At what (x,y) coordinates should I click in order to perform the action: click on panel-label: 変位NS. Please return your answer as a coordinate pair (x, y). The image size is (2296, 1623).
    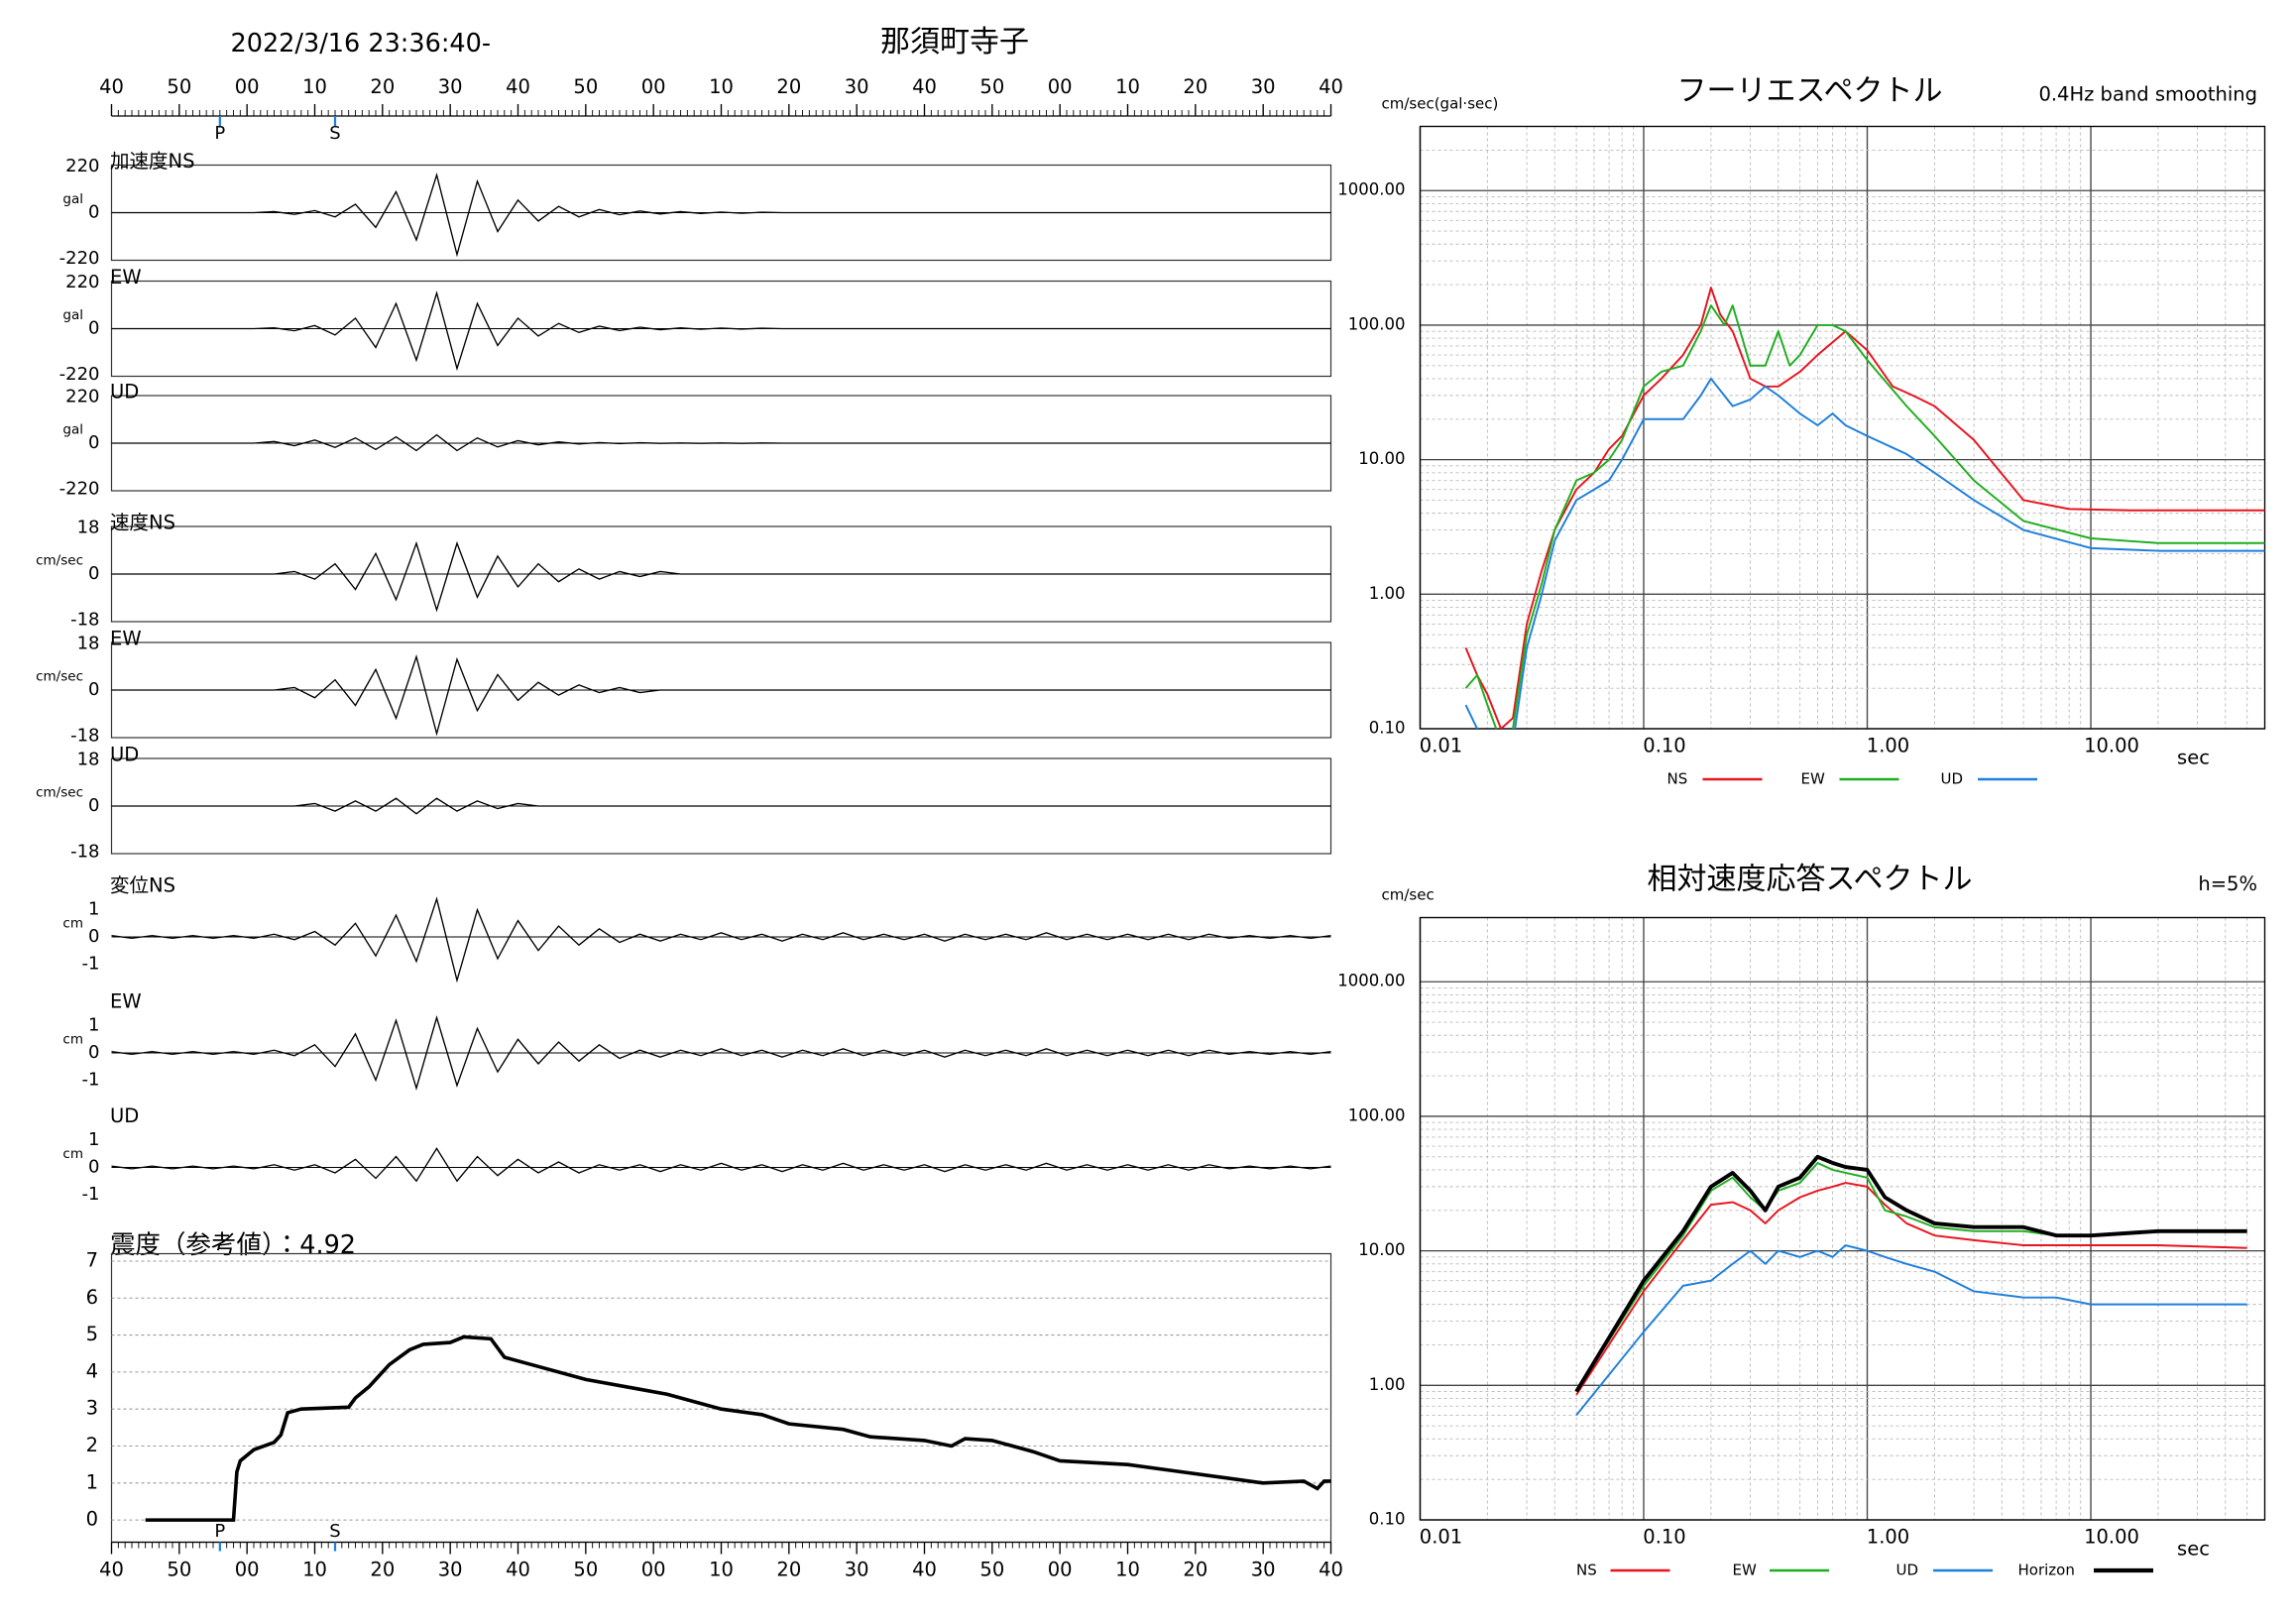
    Looking at the image, I should click on (142, 885).